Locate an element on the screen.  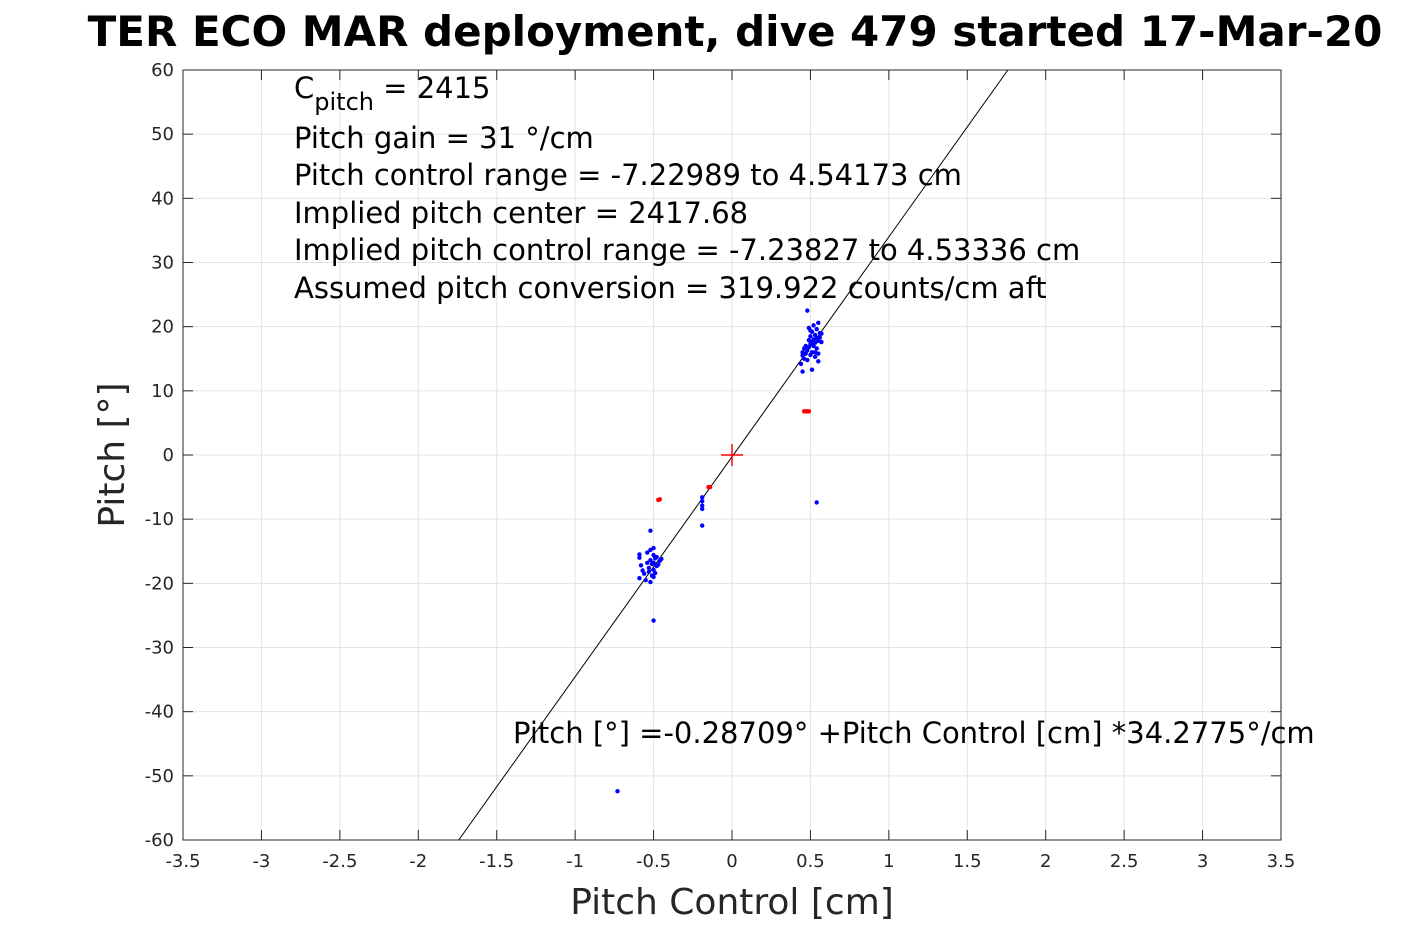
y-tick-label: 10 is located at coordinates (162, 391).